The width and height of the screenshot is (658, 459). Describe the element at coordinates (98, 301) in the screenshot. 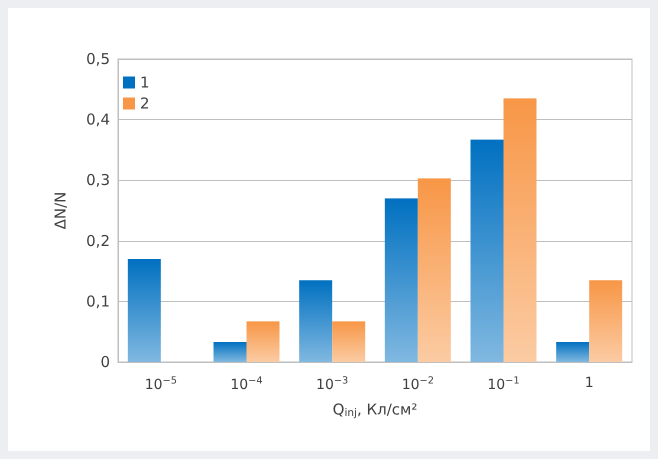

I see `y-tick-label: 0,1` at that location.